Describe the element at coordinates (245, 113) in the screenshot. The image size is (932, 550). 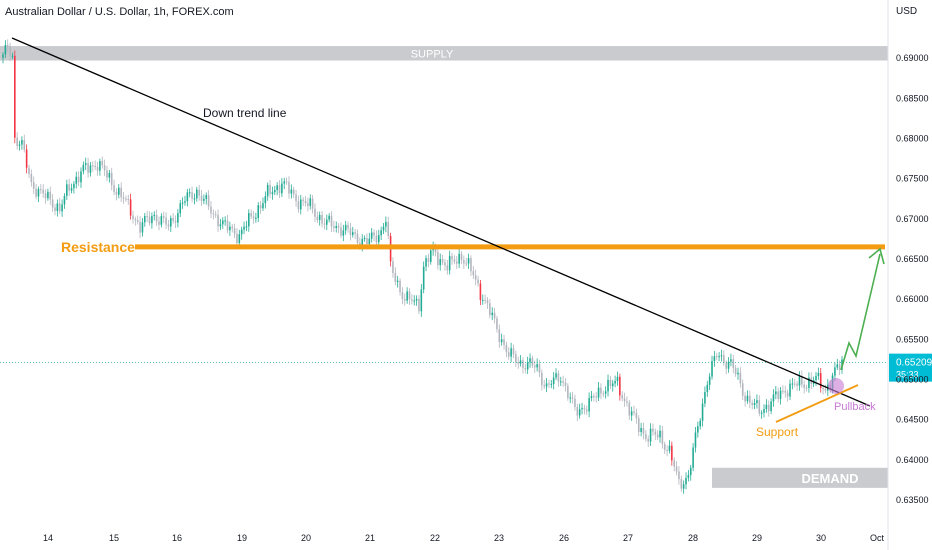
I see `trend-line-label: Down trend line` at that location.